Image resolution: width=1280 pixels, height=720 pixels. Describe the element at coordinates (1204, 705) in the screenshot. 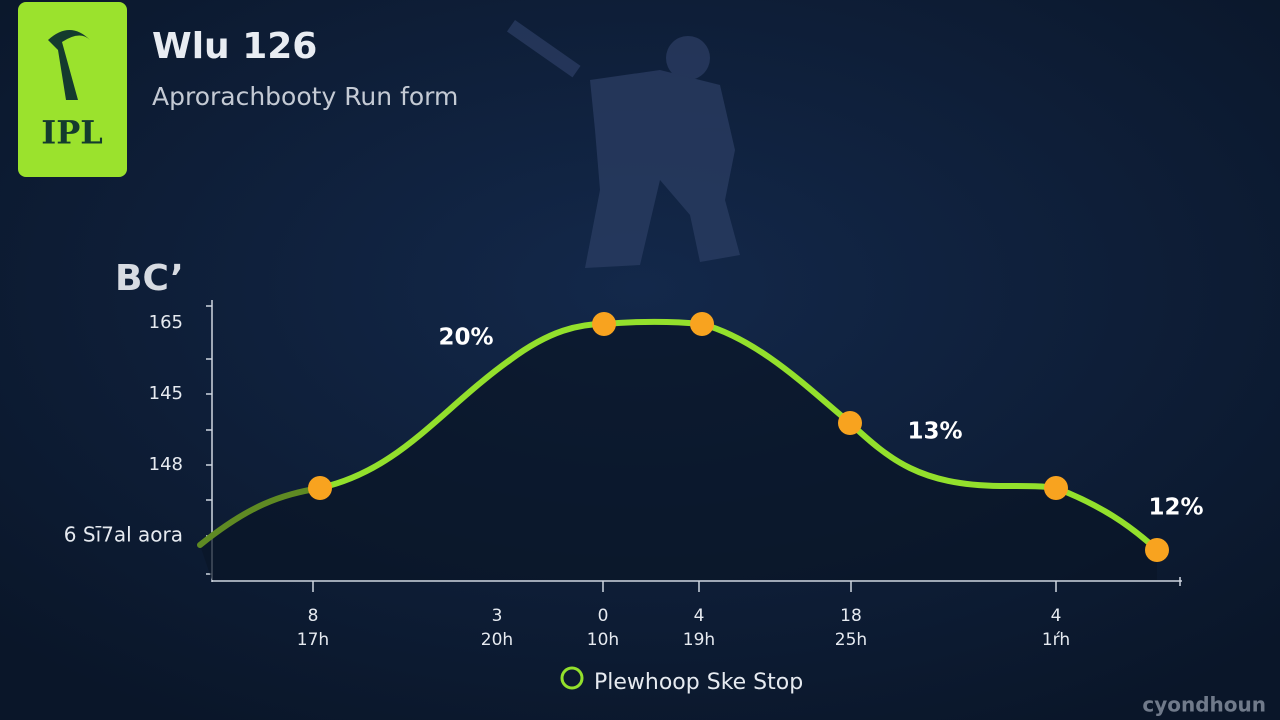

I see `watermark: cyondhoun` at that location.